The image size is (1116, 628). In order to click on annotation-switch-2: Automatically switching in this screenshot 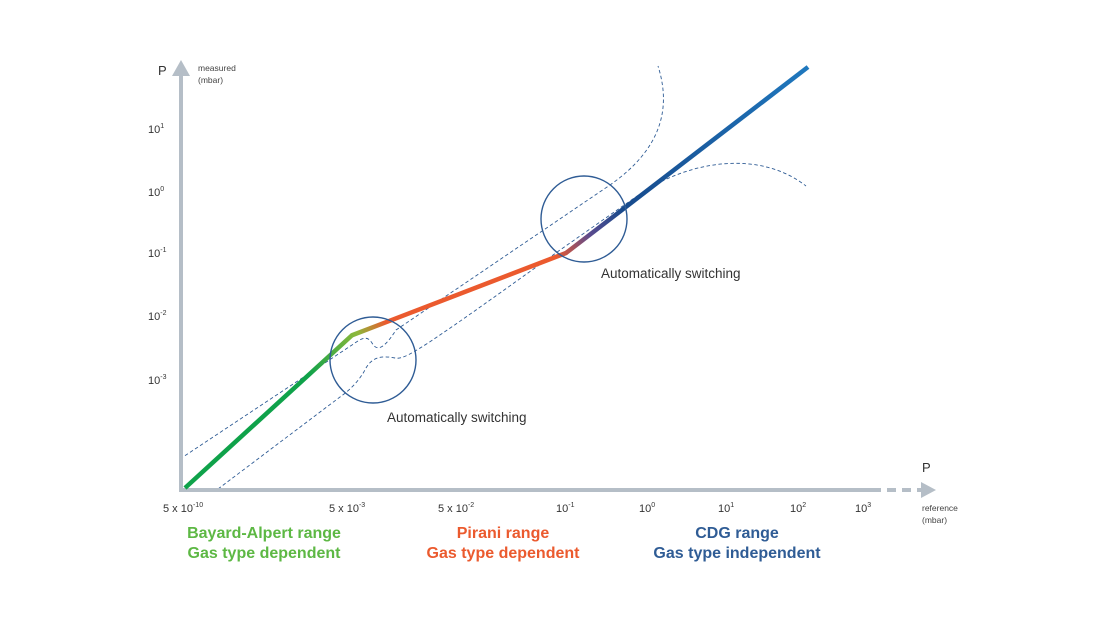, I will do `click(671, 273)`.